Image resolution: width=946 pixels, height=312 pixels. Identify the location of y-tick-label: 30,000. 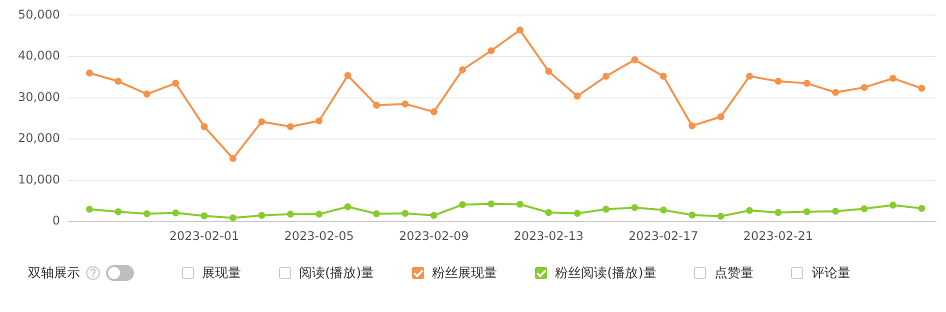
(39, 97).